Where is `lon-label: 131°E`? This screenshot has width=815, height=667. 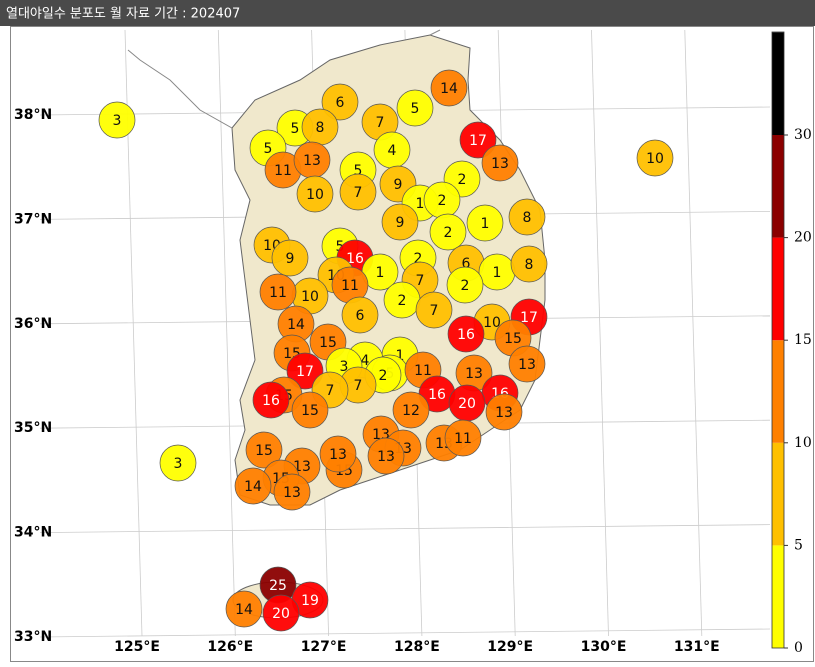
lon-label: 131°E is located at coordinates (697, 647).